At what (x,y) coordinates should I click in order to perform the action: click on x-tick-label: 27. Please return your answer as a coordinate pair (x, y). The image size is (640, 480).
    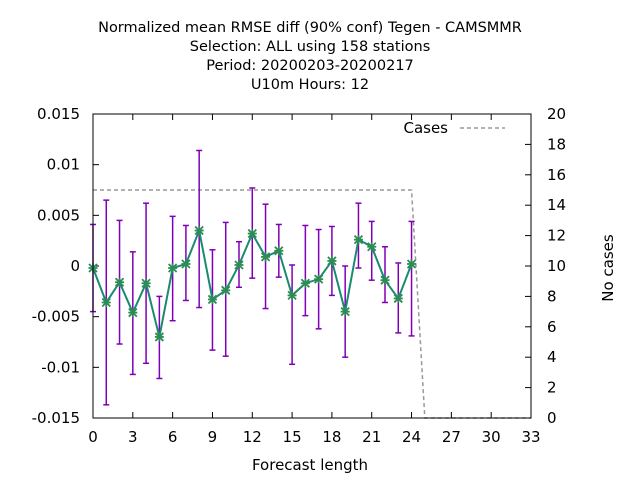
    Looking at the image, I should click on (451, 437).